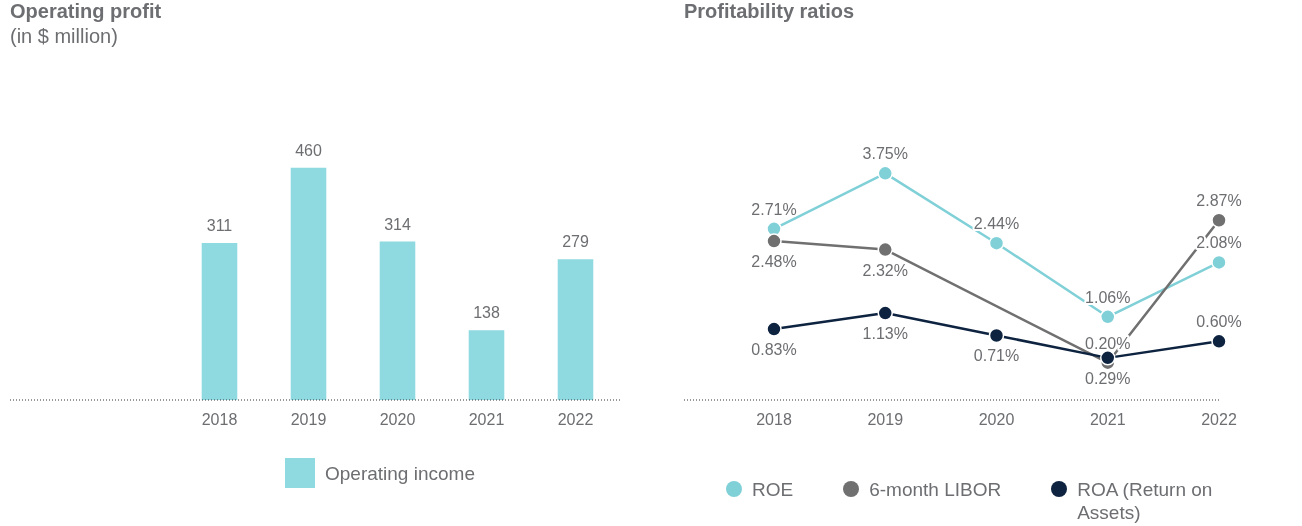 Image resolution: width=1302 pixels, height=526 pixels. I want to click on data-label: 2.32%, so click(885, 270).